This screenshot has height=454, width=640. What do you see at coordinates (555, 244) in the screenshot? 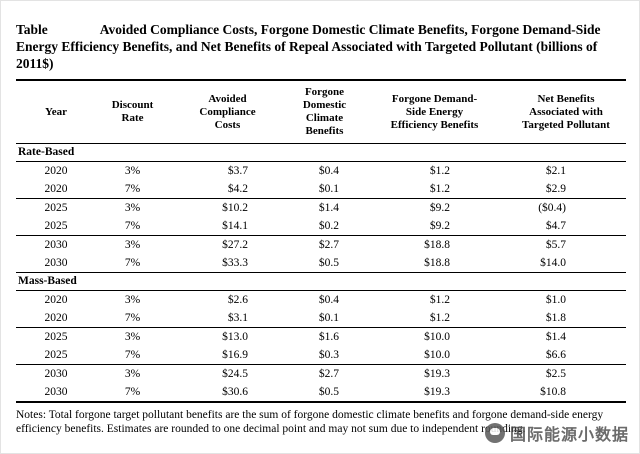
I see `table-cell: $5.7` at bounding box center [555, 244].